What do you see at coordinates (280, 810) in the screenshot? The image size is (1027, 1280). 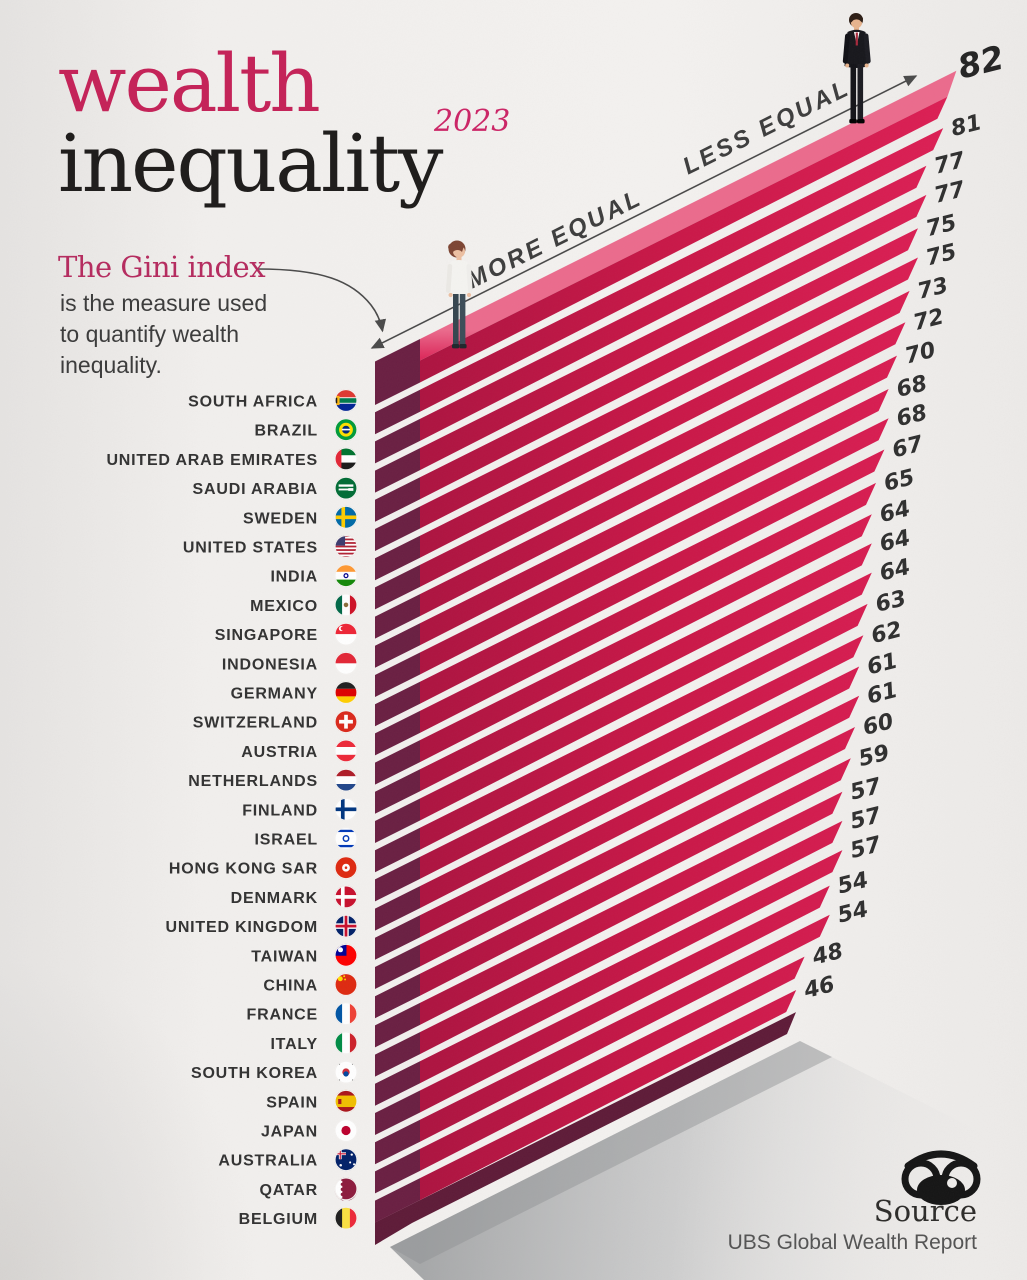 I see `country-label: FINLAND` at bounding box center [280, 810].